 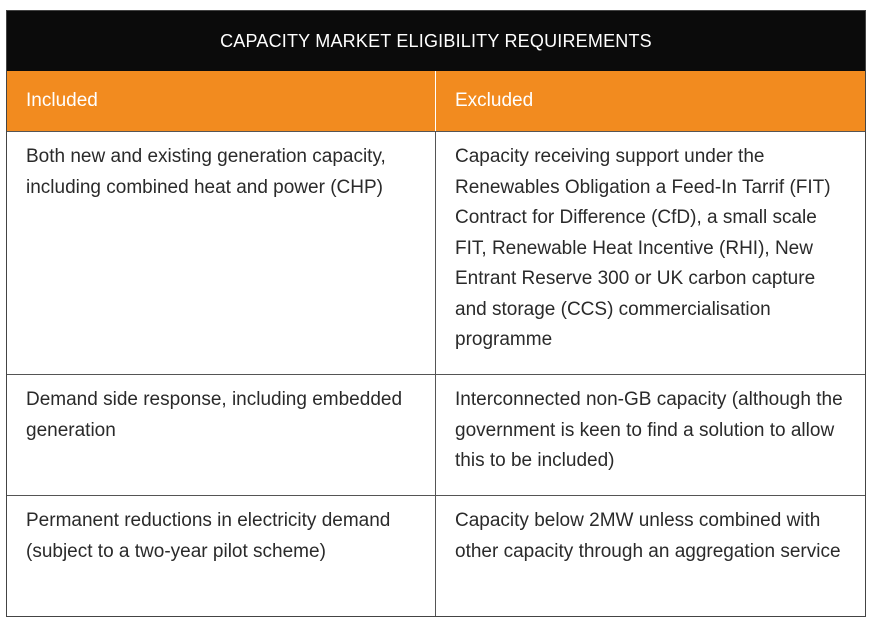 I want to click on table-title: CAPACITY MARKET ELIGIBILITY REQUIREMENTS, so click(x=436, y=41).